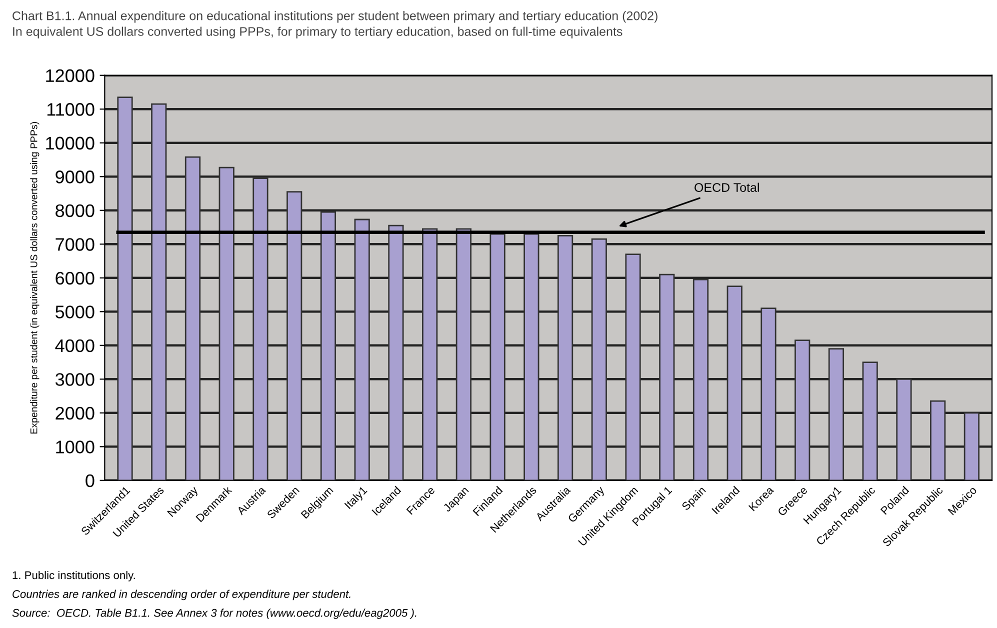  I want to click on y-tick-label: 6000, so click(75, 278).